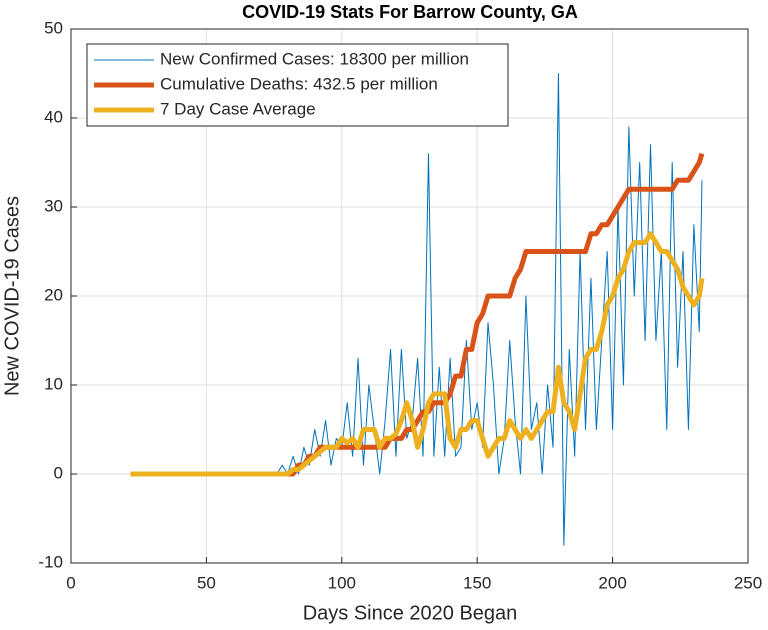  I want to click on y-tick-label: -10, so click(50, 561).